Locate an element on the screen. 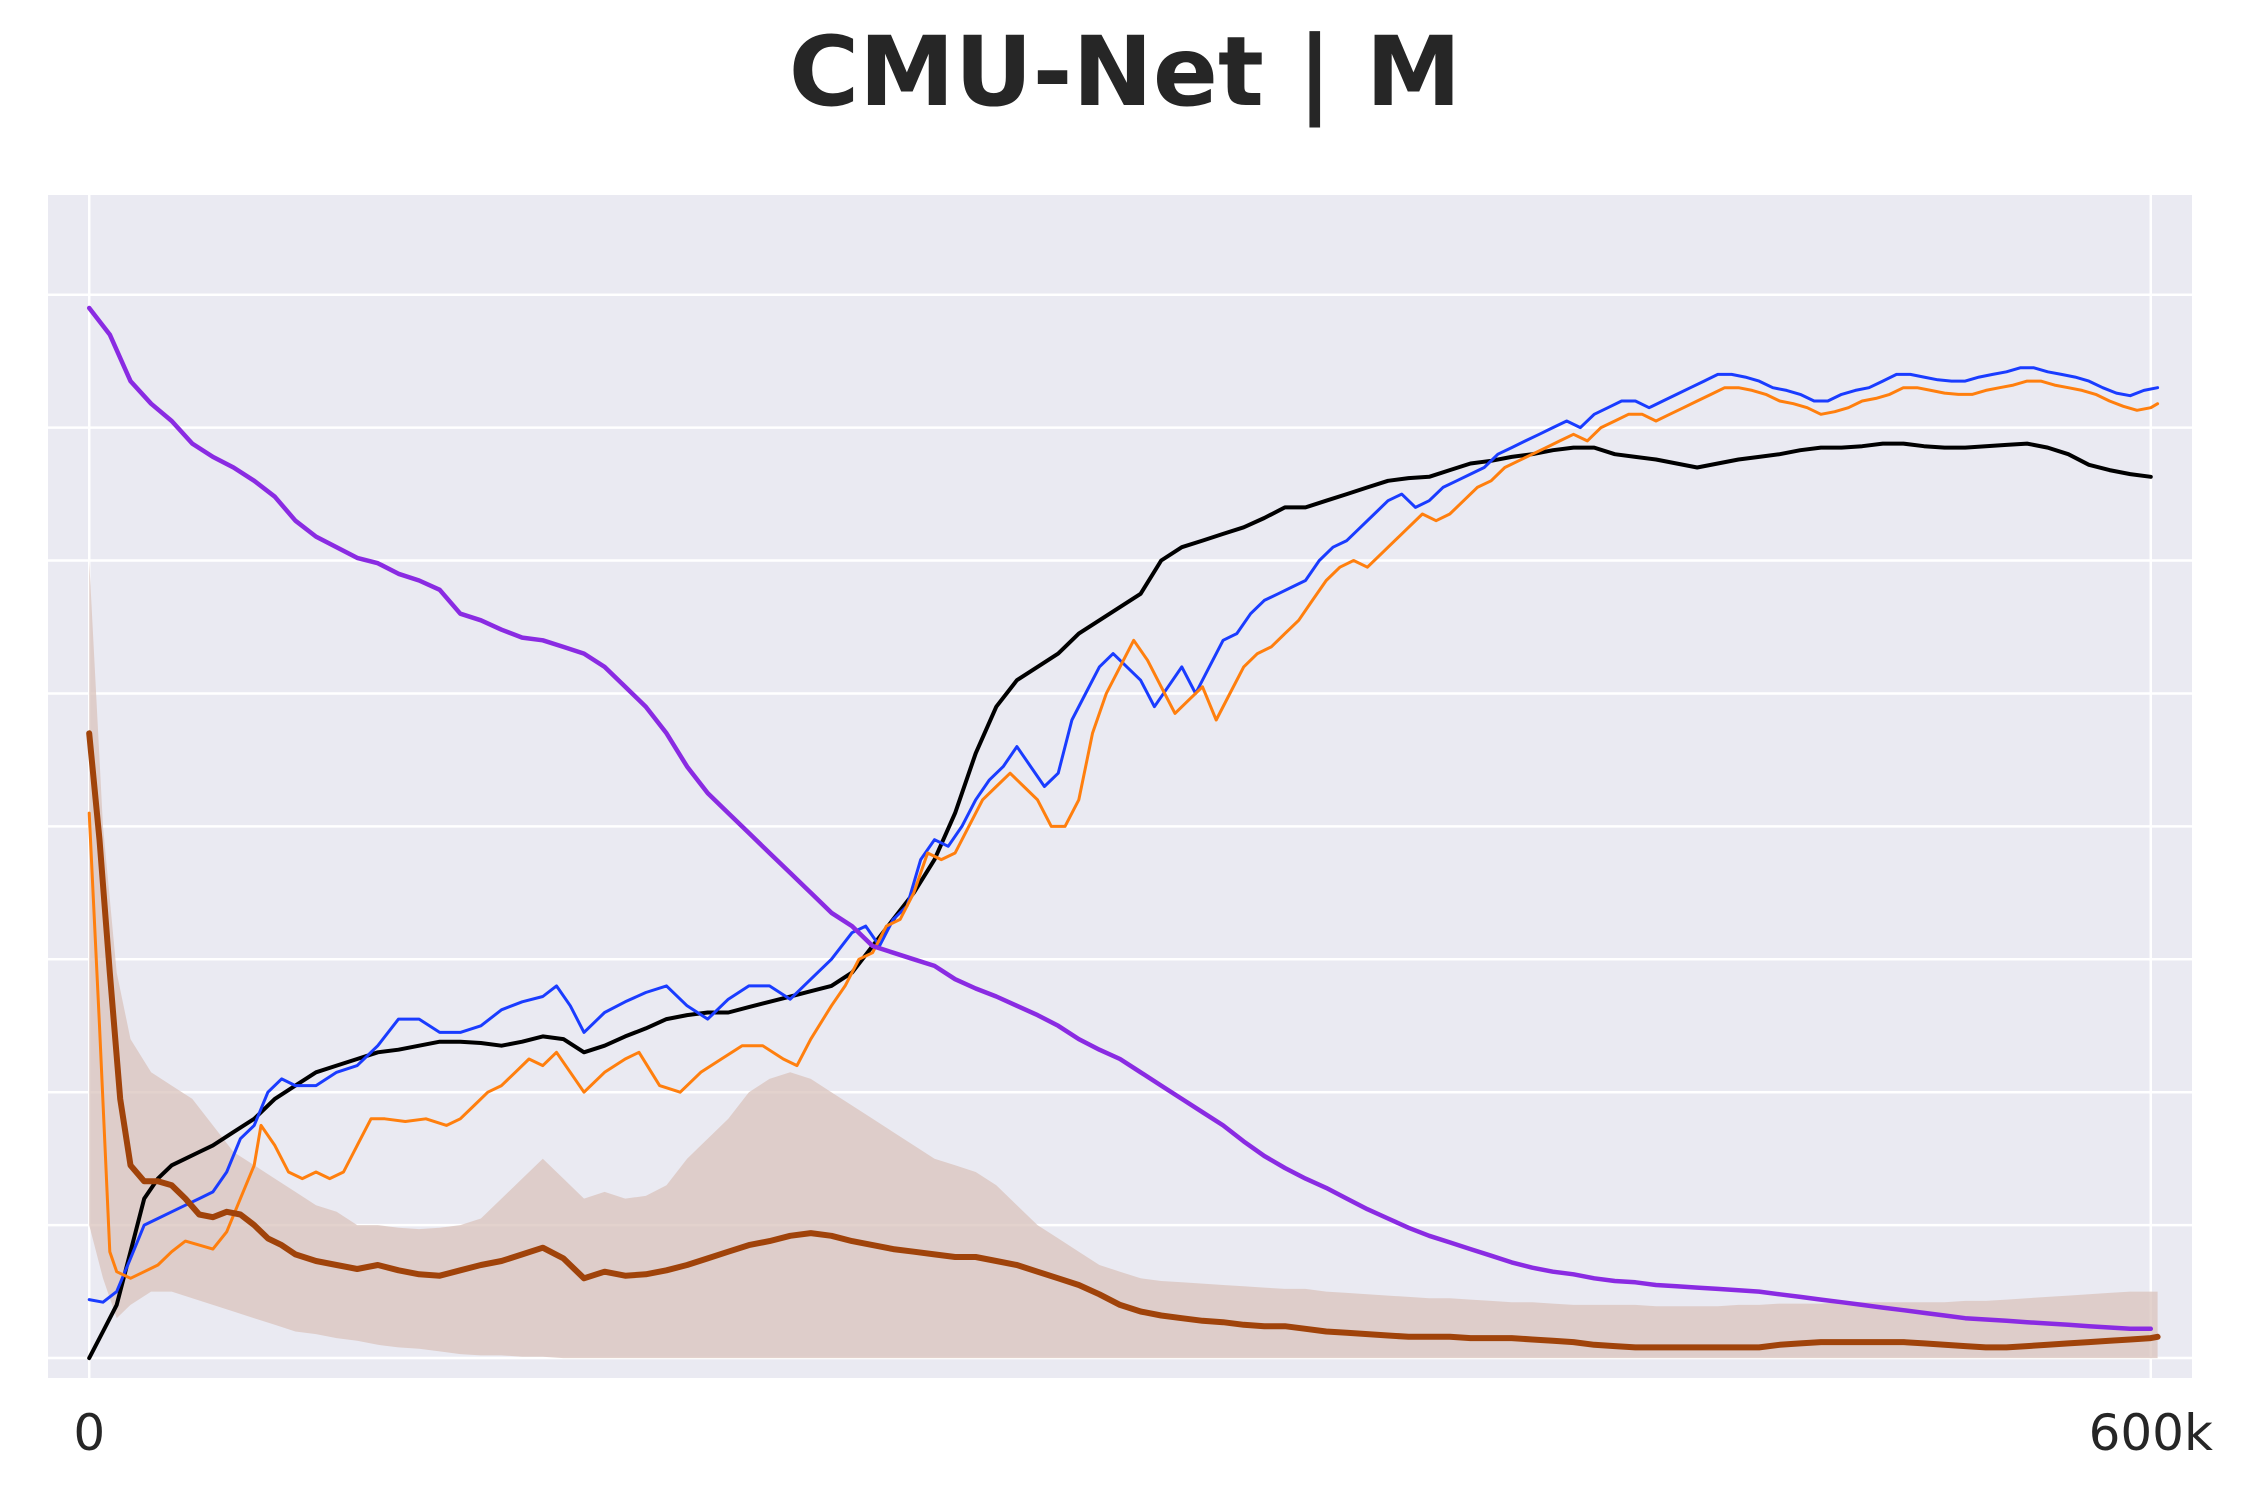 This screenshot has width=2250, height=1500. x-tick-label-600k: 600k is located at coordinates (2151, 1433).